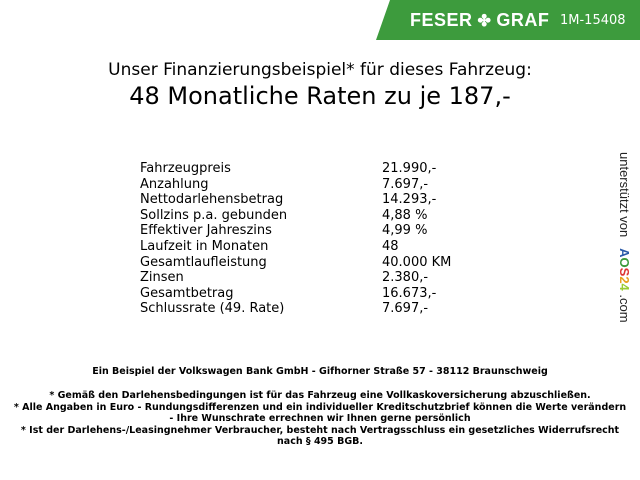 This screenshot has height=480, width=640. I want to click on table-row: Sollzins p.a. gebunden 4,88 %, so click(295, 216).